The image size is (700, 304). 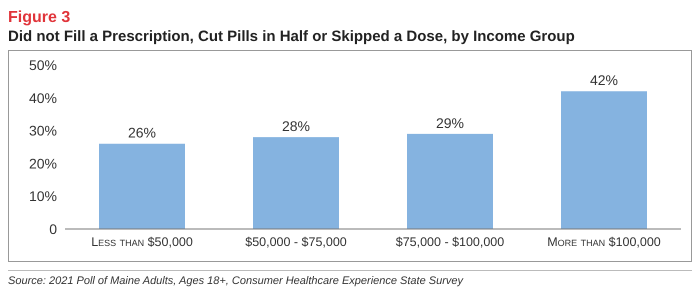 What do you see at coordinates (142, 132) in the screenshot?
I see `data-label: 26%` at bounding box center [142, 132].